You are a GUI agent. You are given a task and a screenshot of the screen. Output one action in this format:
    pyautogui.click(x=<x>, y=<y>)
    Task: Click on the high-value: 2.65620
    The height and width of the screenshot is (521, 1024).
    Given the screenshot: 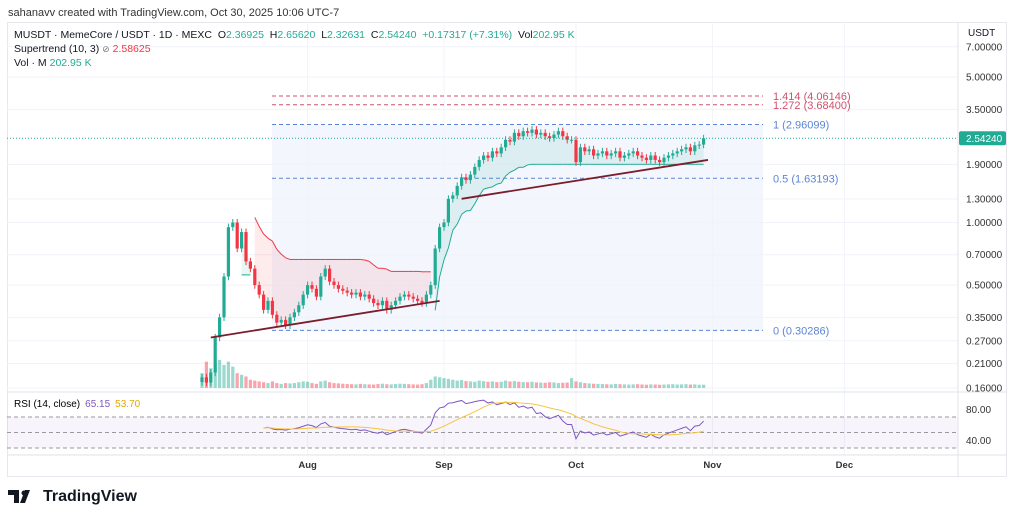 What is the action you would take?
    pyautogui.click(x=296, y=35)
    